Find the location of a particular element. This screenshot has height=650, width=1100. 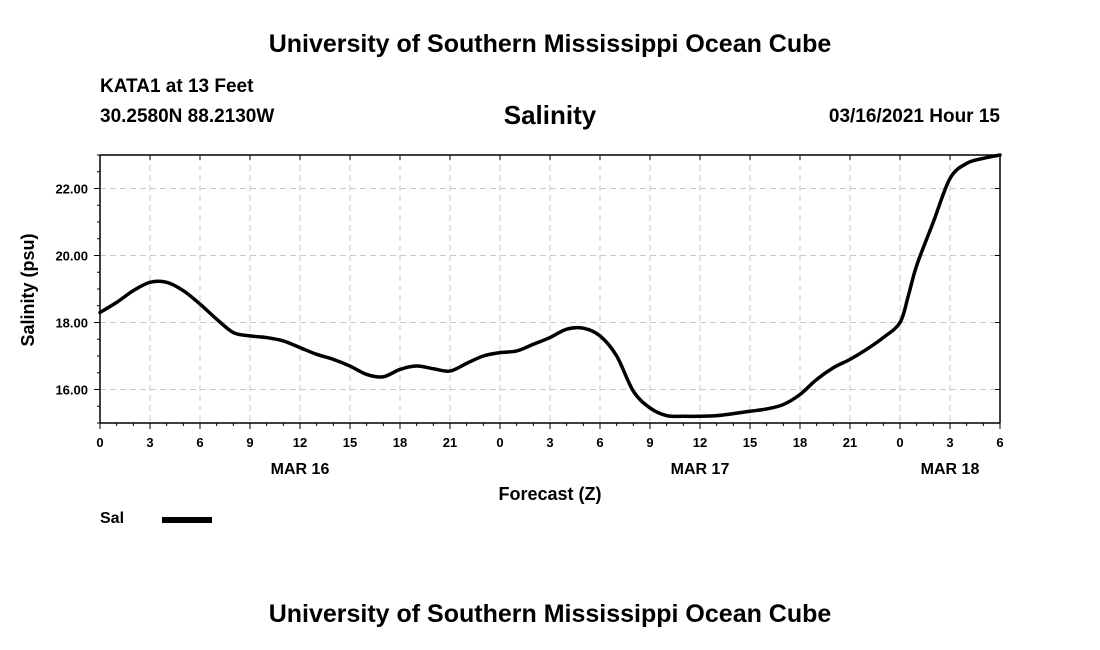

y-tick-label: 20.00 is located at coordinates (71, 256).